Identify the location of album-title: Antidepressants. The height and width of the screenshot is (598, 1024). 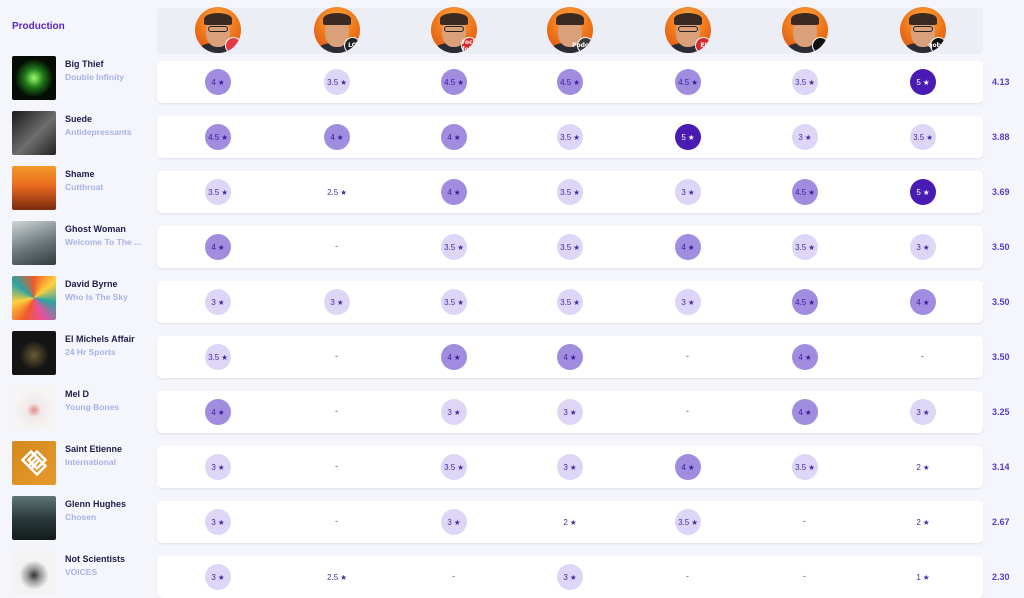
(98, 132).